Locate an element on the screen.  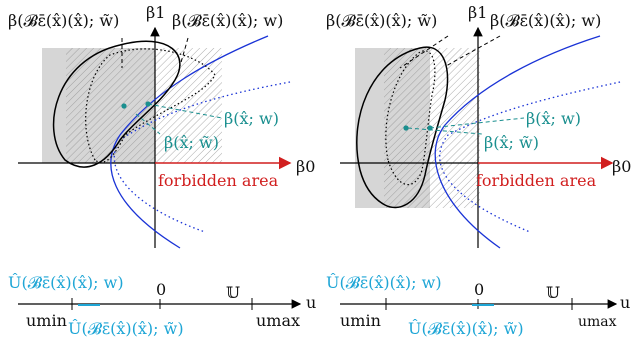
left-label-w: β(𝓑ε̄(x̂)(x̂); w) is located at coordinates (227, 20).